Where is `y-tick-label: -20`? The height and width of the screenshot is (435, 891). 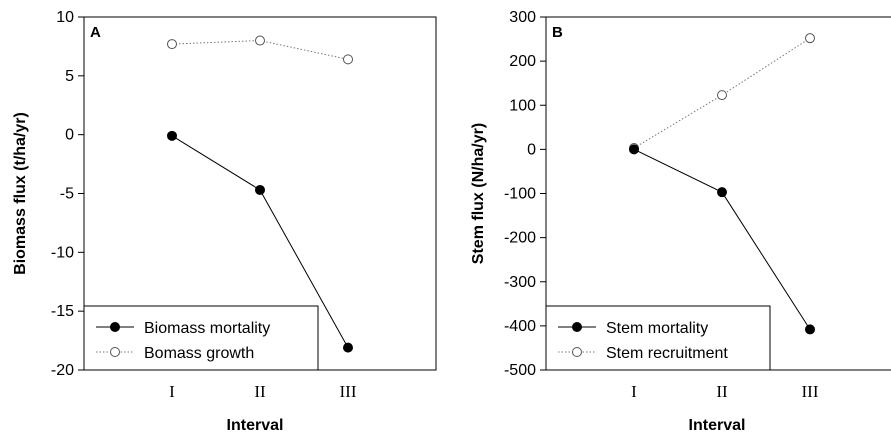
y-tick-label: -20 is located at coordinates (62, 370).